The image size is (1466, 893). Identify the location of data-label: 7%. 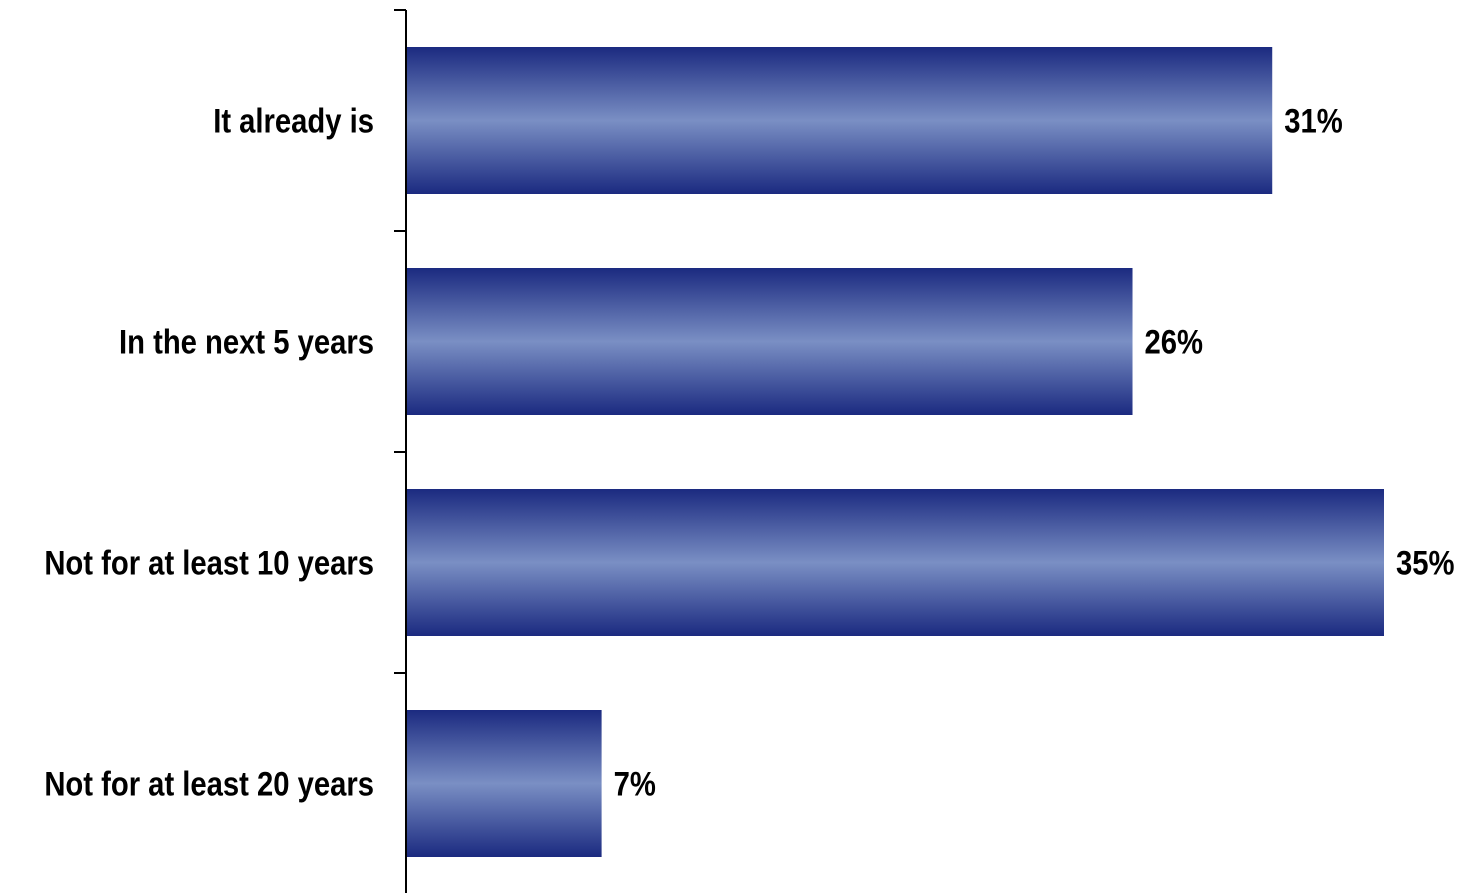
(635, 783).